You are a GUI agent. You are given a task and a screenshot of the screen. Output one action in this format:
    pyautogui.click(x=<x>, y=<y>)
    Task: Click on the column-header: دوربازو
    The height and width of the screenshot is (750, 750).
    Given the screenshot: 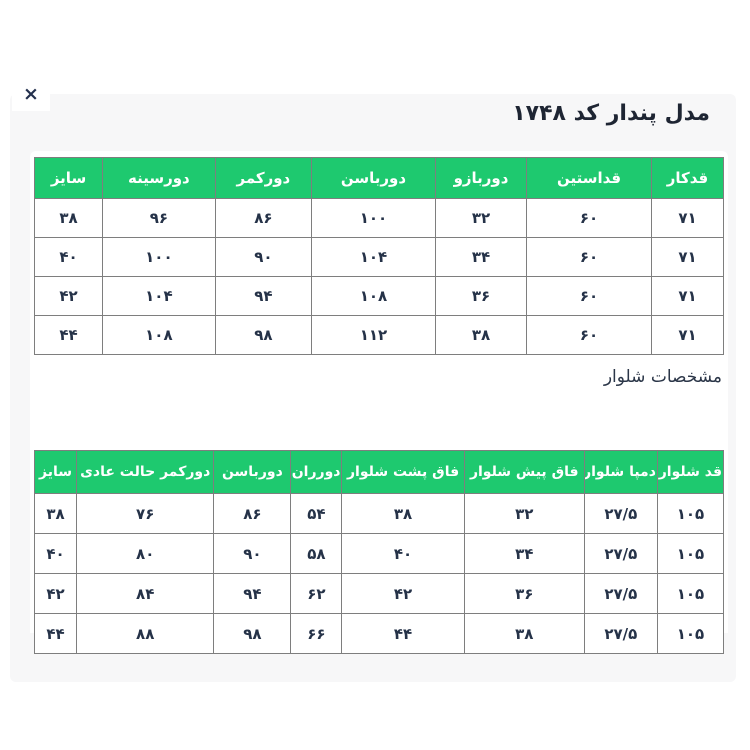 What is the action you would take?
    pyautogui.click(x=481, y=178)
    